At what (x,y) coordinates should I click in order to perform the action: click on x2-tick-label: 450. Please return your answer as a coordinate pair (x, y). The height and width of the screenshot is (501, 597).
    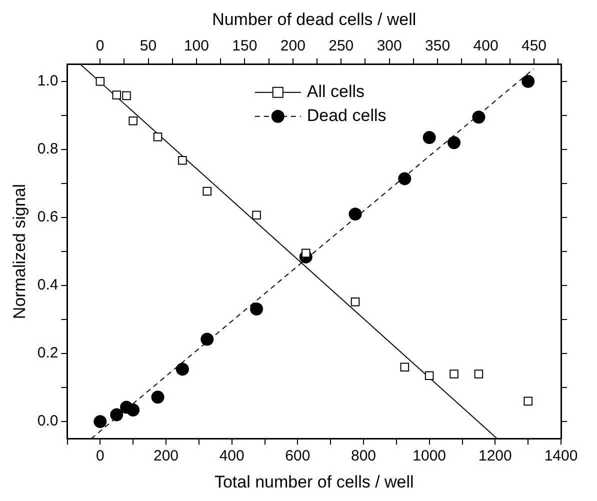
    Looking at the image, I should click on (534, 46).